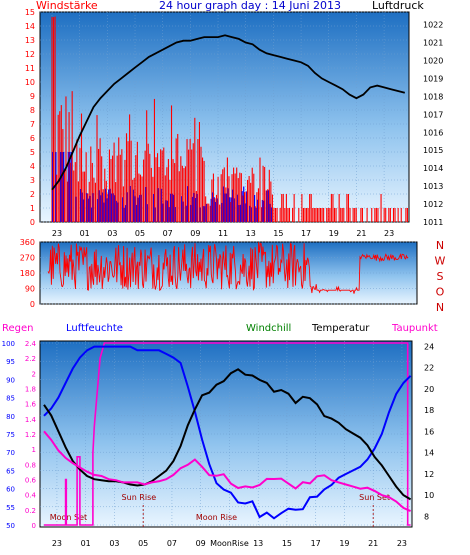 The height and width of the screenshot is (555, 470). Describe the element at coordinates (433, 78) in the screenshot. I see `pressure-tick-label: 1019` at that location.